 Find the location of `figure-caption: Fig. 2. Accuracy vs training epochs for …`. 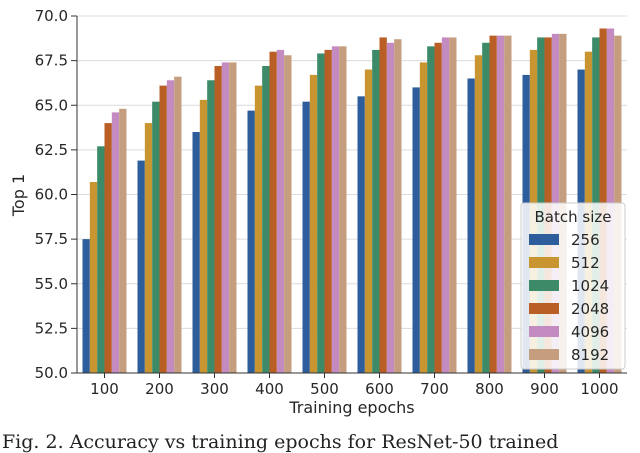

figure-caption: Fig. 2. Accuracy vs training epochs for … is located at coordinates (280, 442).